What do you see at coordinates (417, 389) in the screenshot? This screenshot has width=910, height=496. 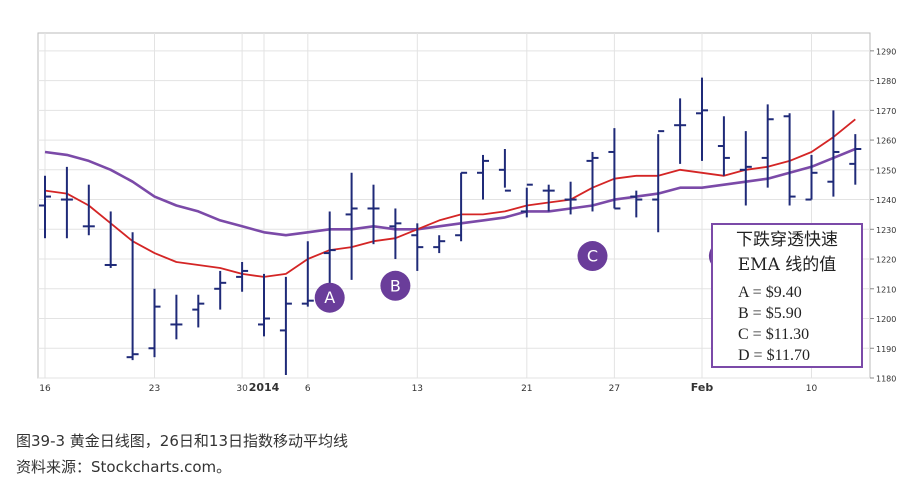 I see `x-tick-label-13: 13` at bounding box center [417, 389].